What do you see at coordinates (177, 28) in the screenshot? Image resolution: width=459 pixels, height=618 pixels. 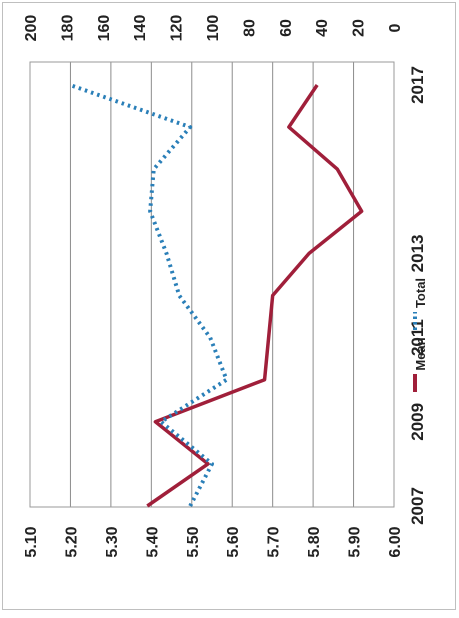 I see `right-axis-tick-label: 120` at bounding box center [177, 28].